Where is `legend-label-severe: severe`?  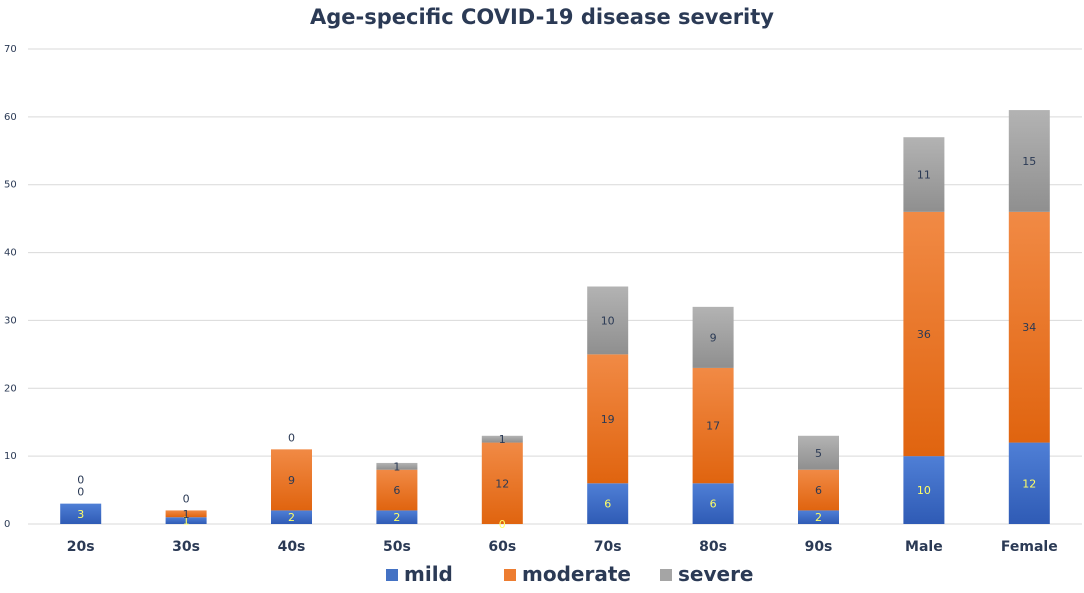 legend-label-severe: severe is located at coordinates (716, 574).